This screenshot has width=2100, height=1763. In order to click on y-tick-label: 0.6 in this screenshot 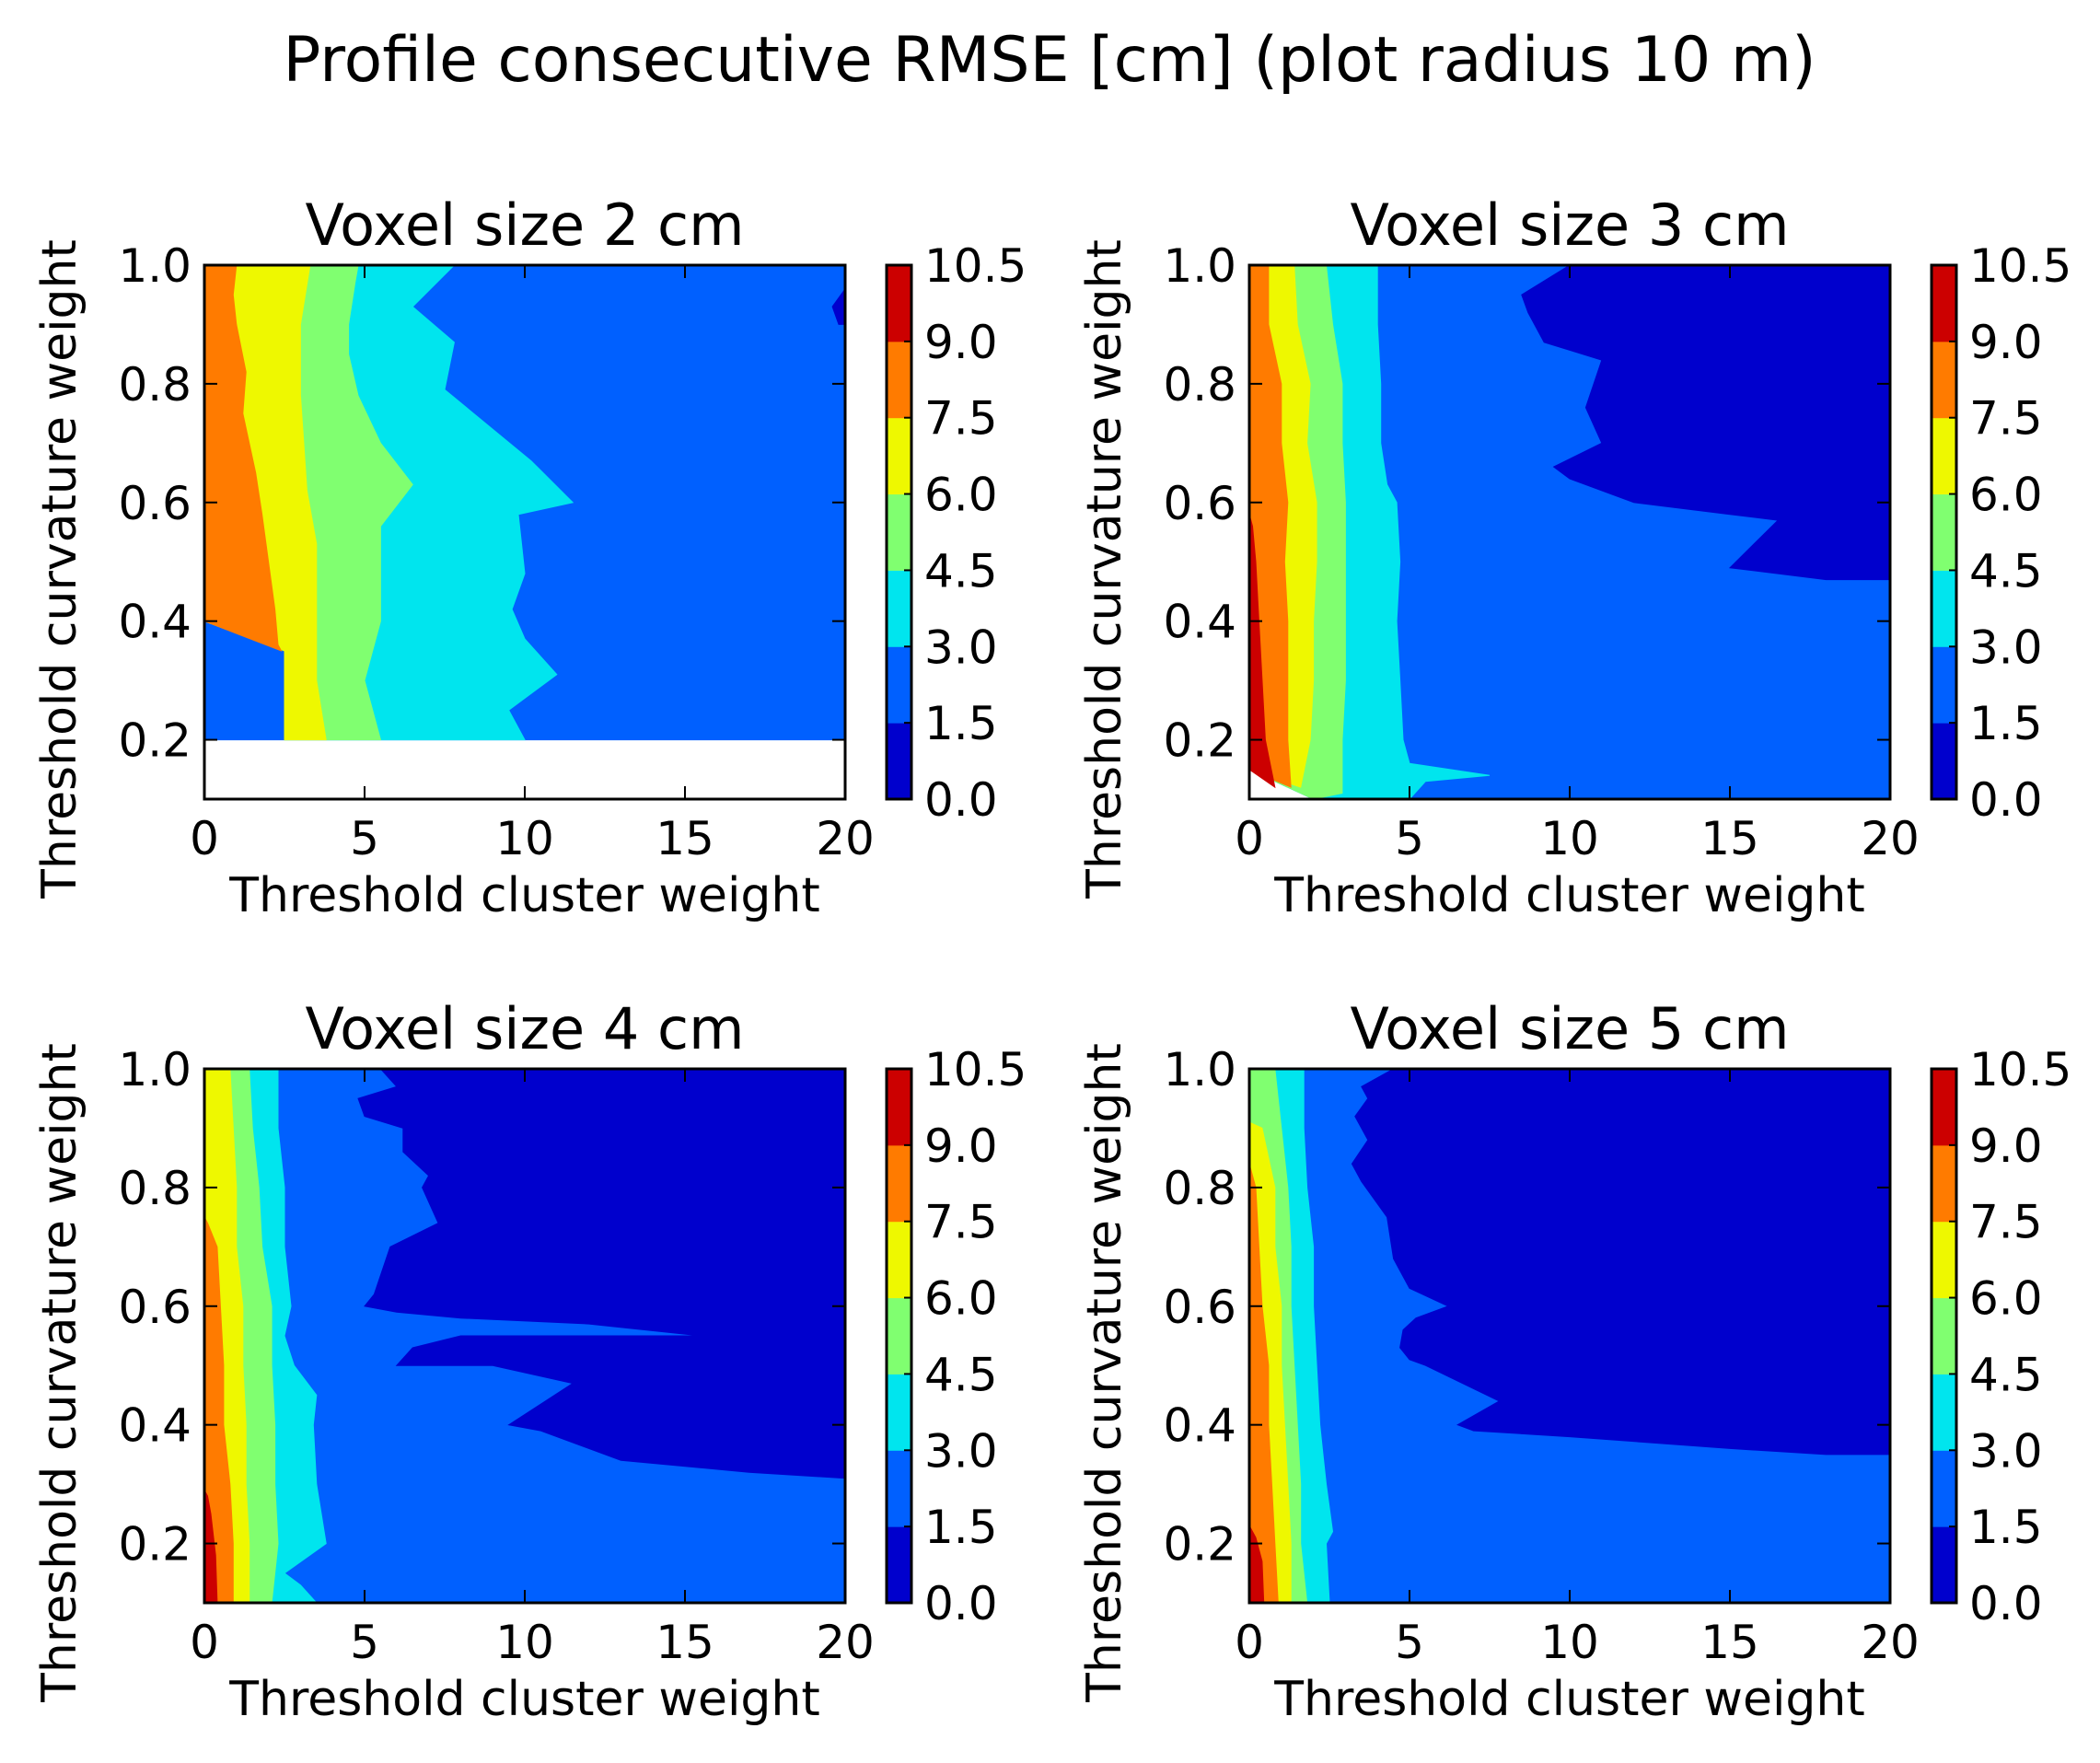, I will do `click(1199, 504)`.